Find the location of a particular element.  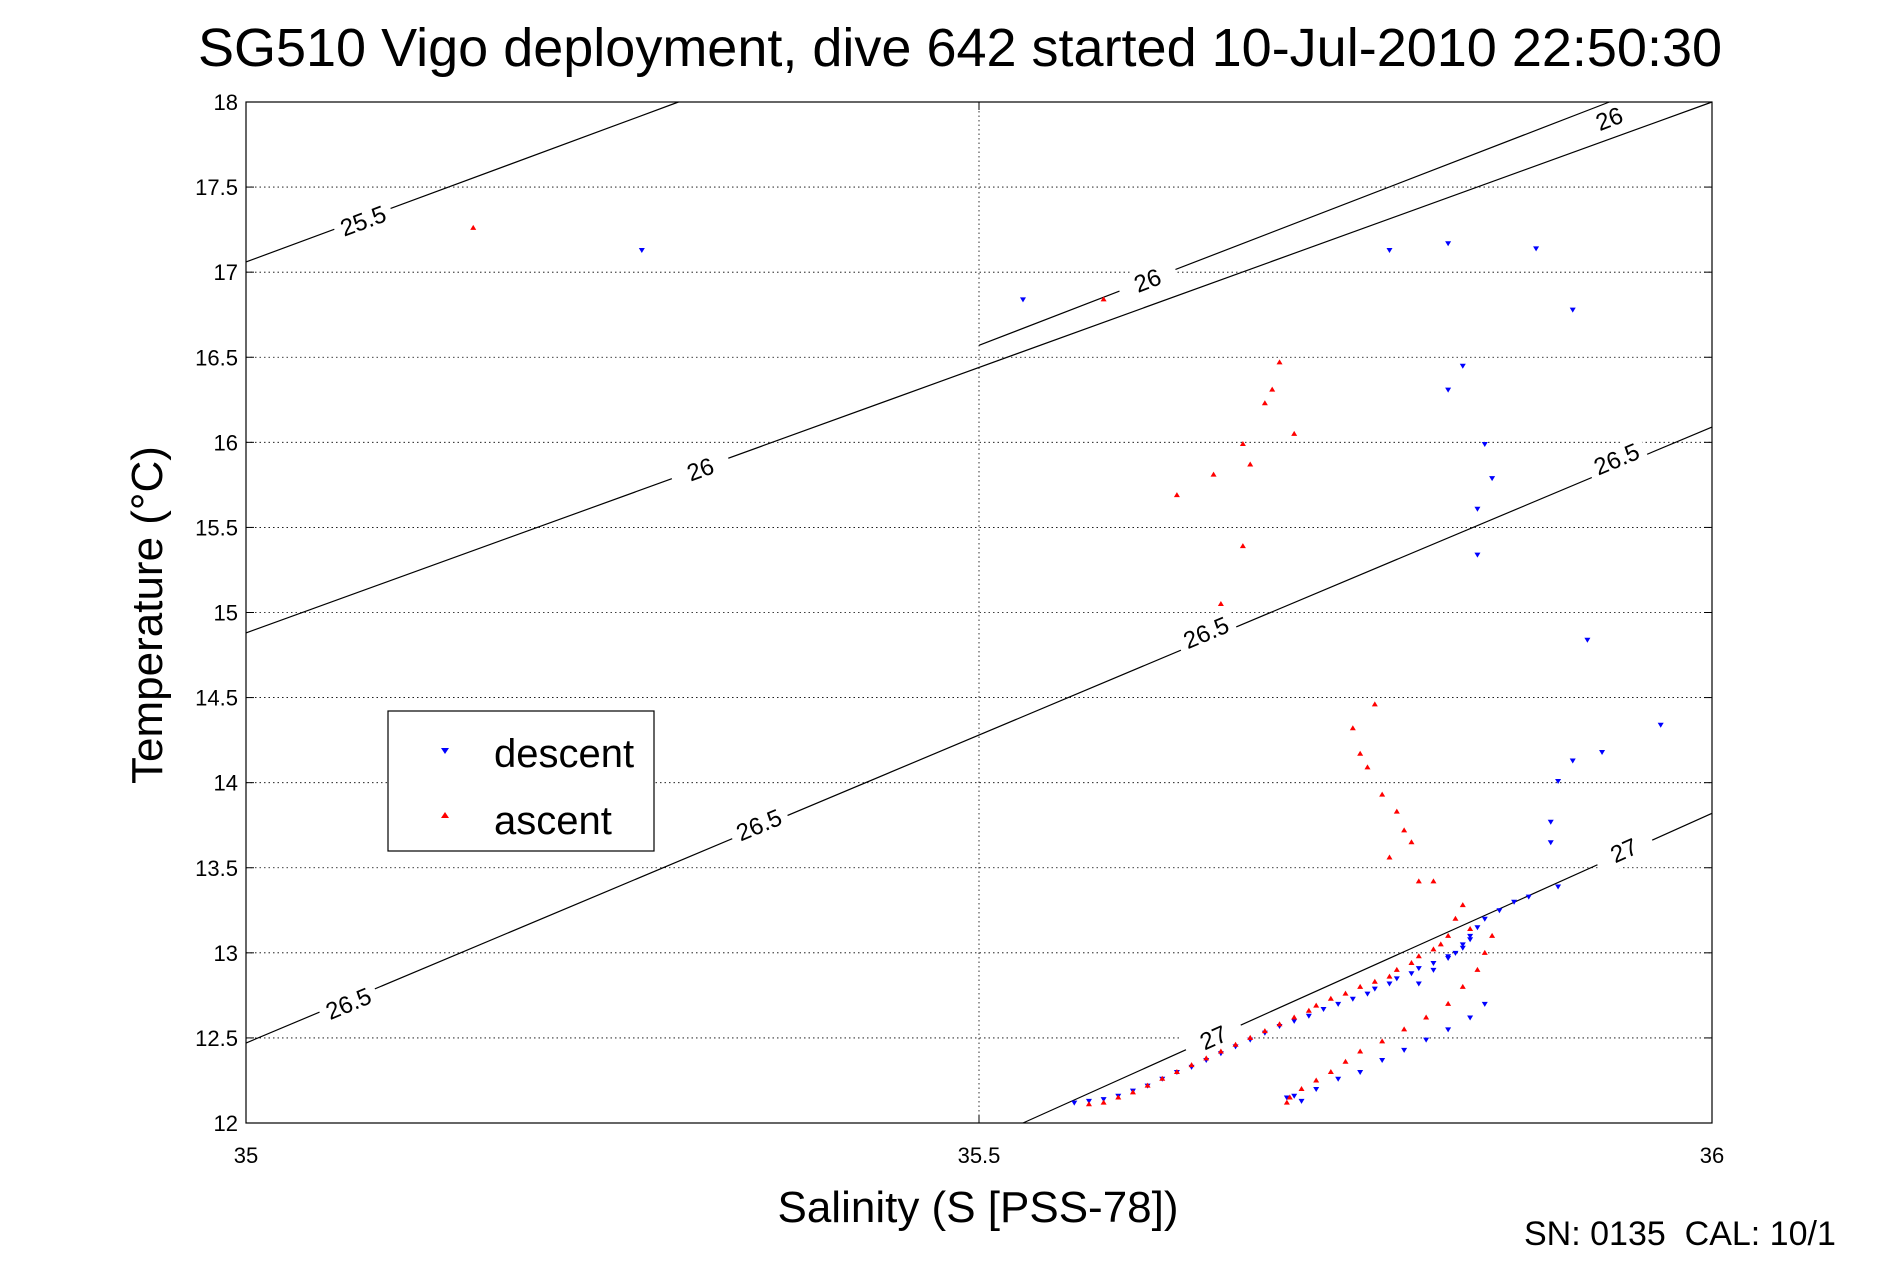

legend-ascent-marker is located at coordinates (445, 815).